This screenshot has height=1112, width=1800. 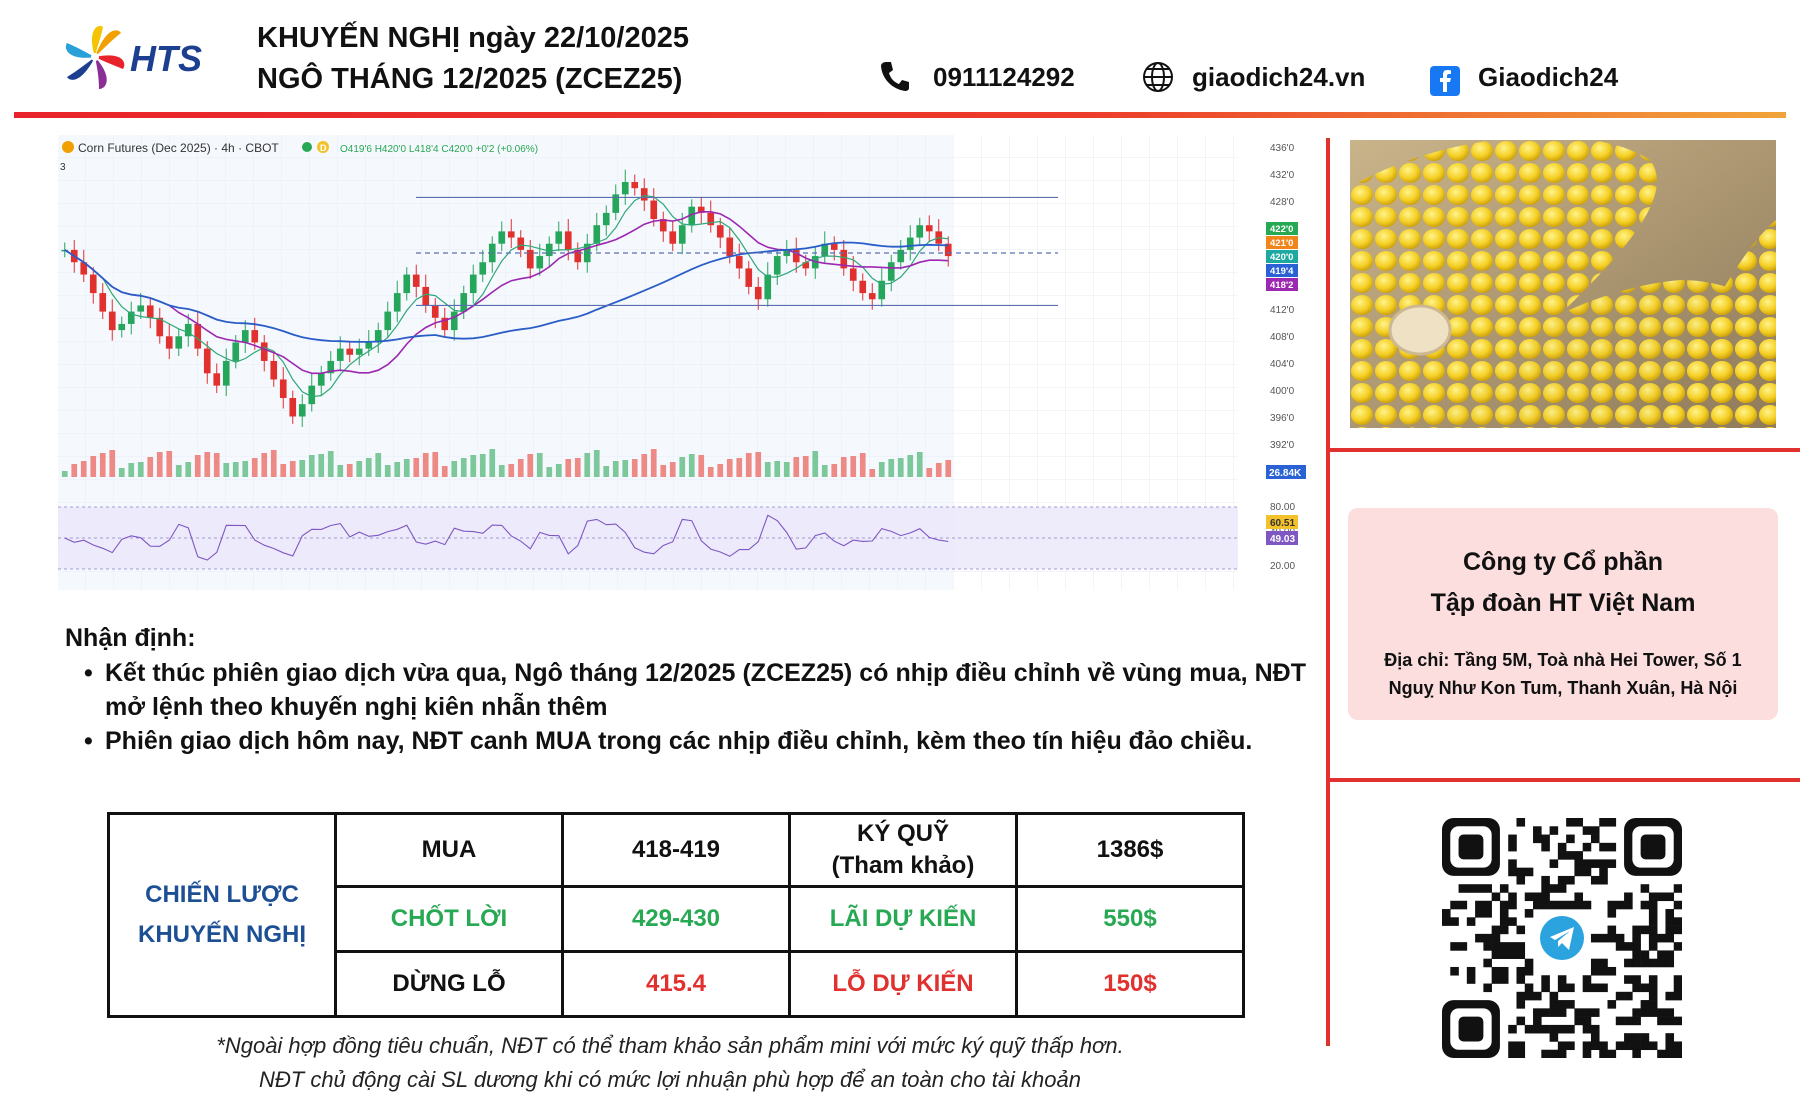 I want to click on pinwheel-logo-icon, so click(x=95, y=57).